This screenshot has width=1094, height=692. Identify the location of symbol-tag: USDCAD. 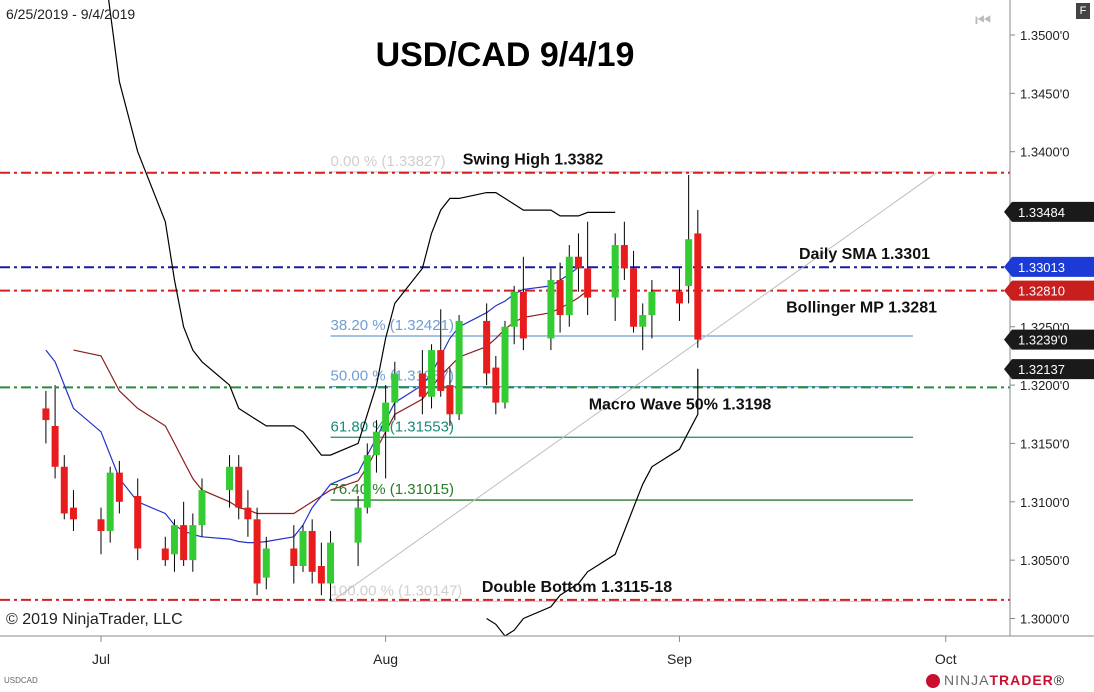
(21, 680).